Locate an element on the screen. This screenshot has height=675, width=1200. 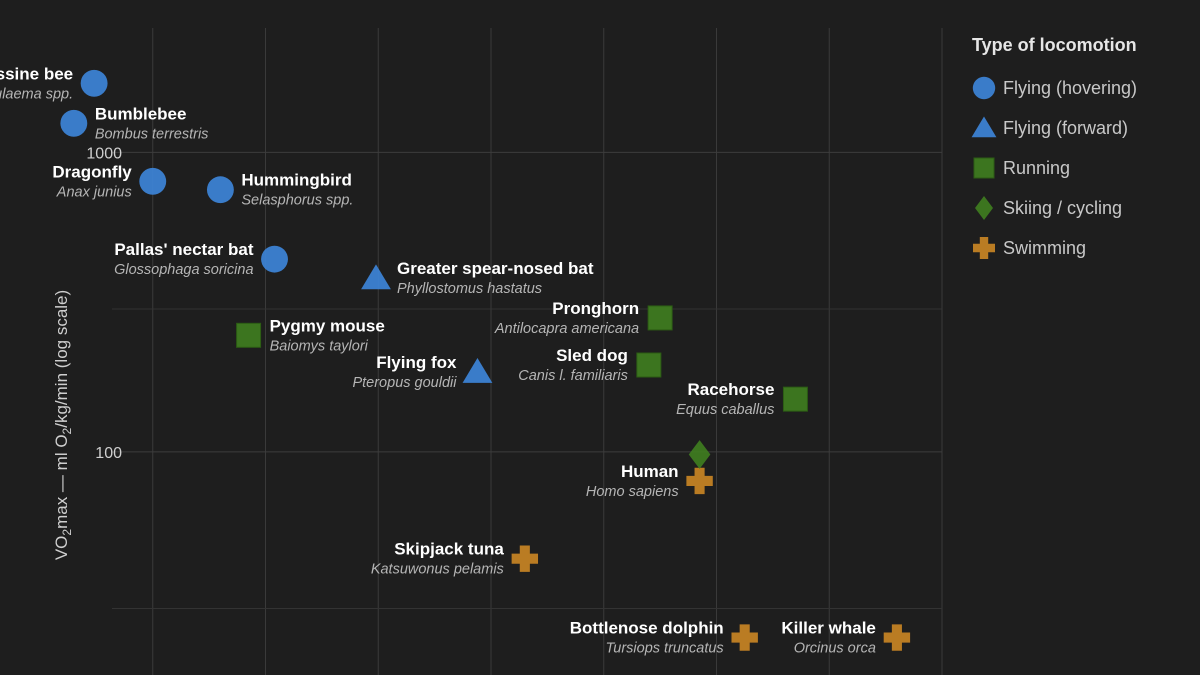
point-group: Flying fox Pteropus gouldii is located at coordinates (422, 372).